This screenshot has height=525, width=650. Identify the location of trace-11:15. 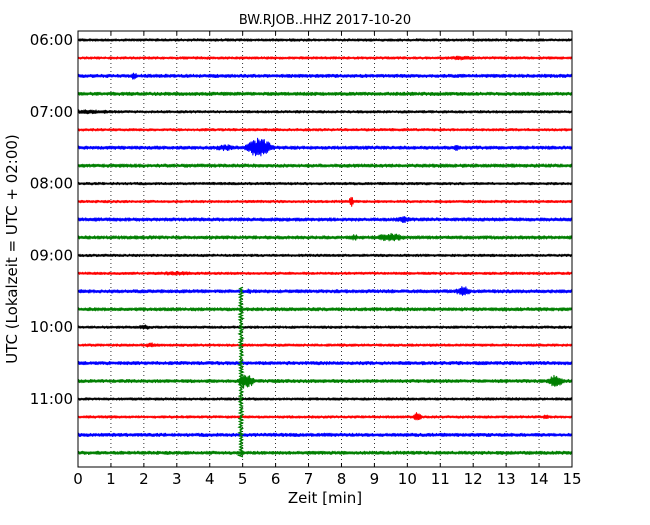
(325, 416).